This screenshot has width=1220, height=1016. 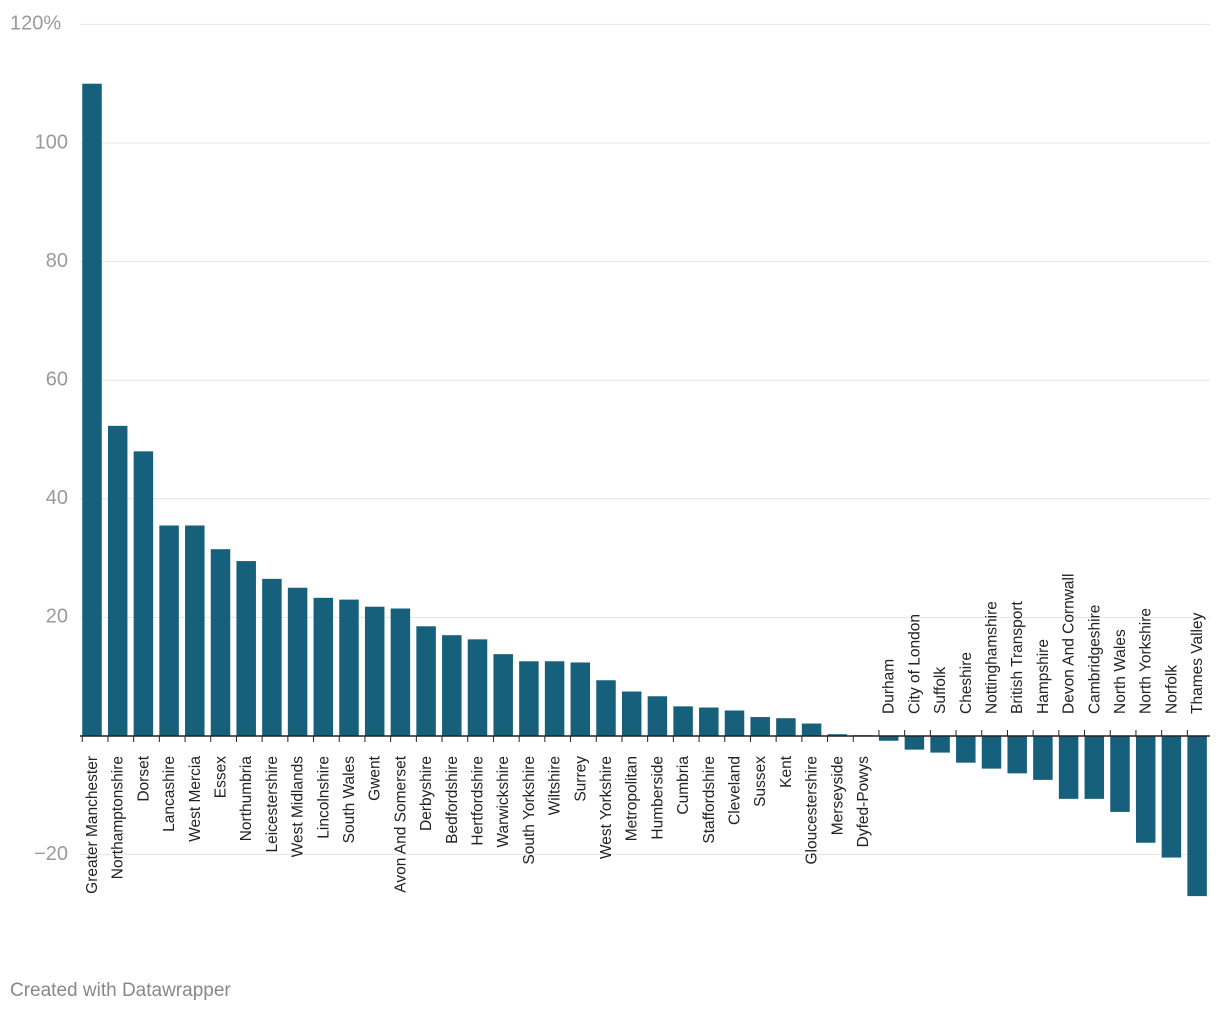 What do you see at coordinates (246, 799) in the screenshot?
I see `category-label: Northumbria` at bounding box center [246, 799].